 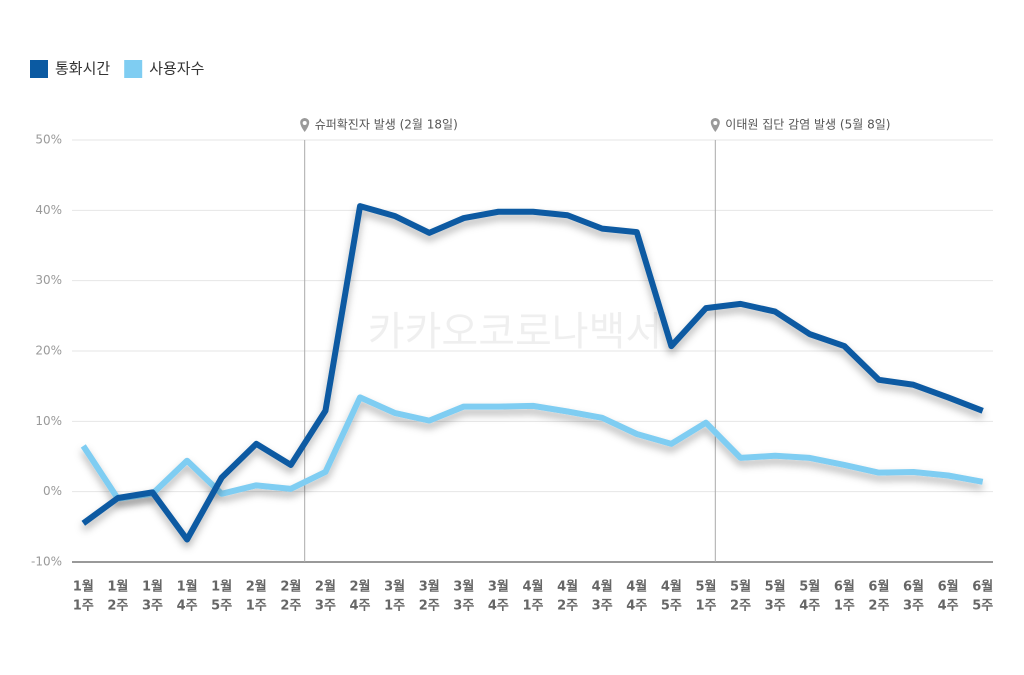 I want to click on legend-label: 사용자수, so click(x=176, y=69).